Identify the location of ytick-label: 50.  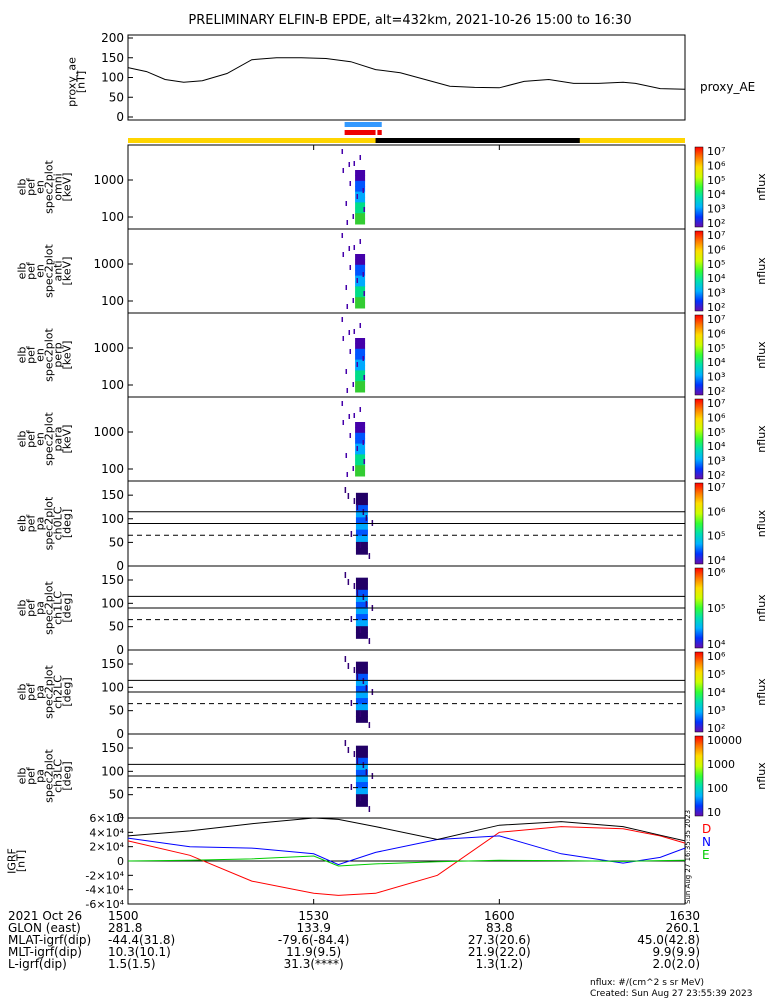
(116, 711).